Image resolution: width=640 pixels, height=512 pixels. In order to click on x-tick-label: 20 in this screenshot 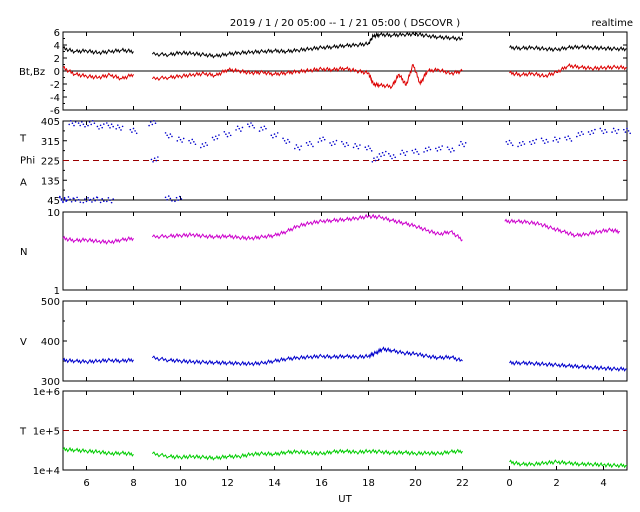, I will do `click(415, 483)`.